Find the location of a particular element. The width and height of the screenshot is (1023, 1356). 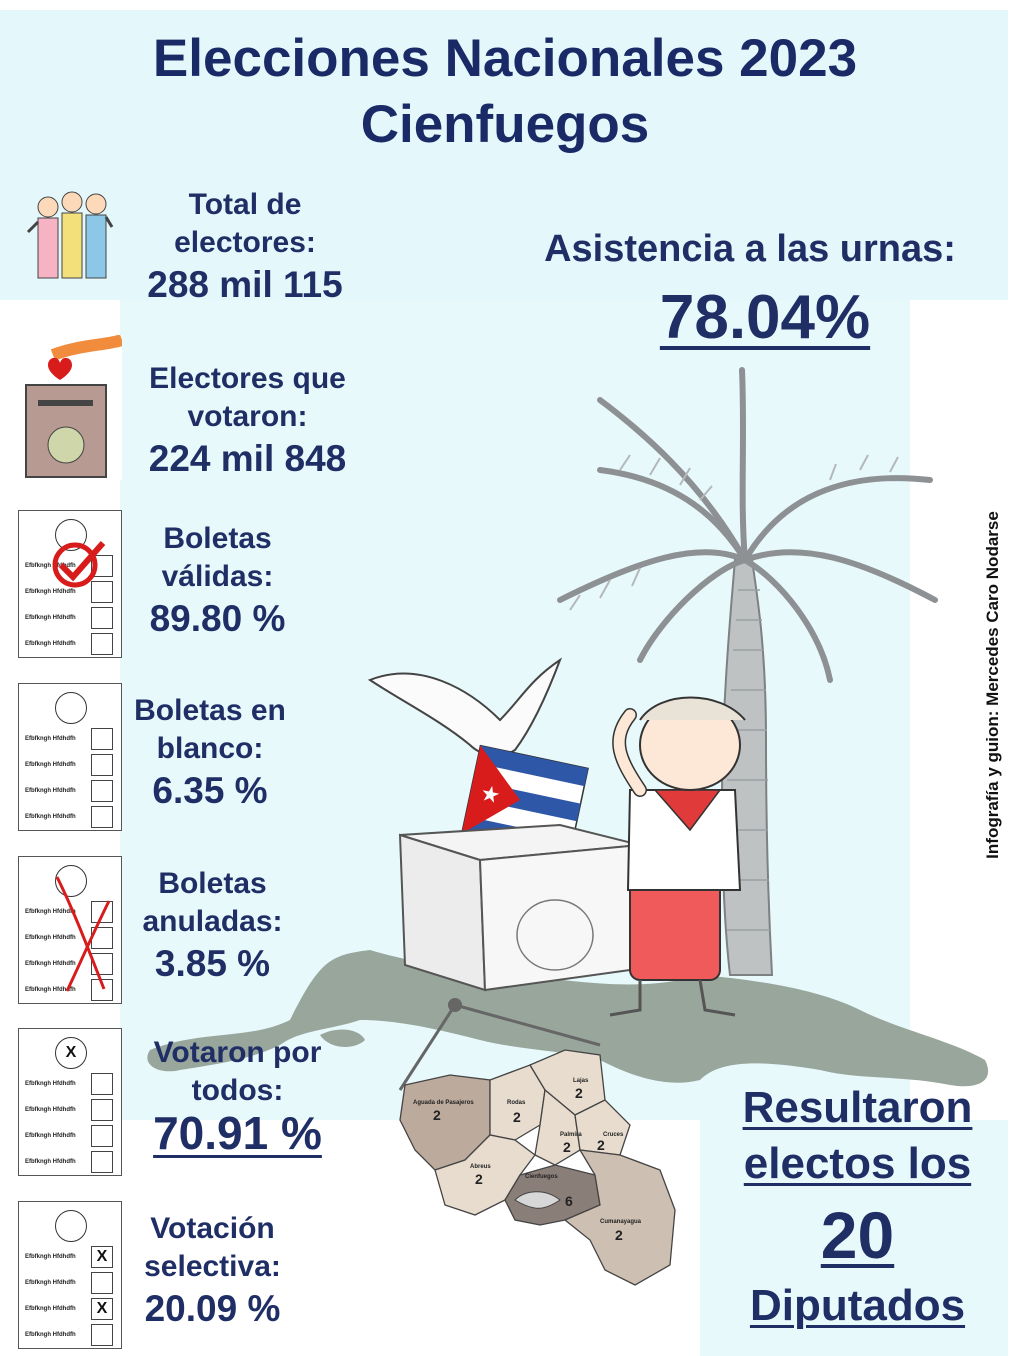

stat-selective-label: Votación selectiva: is located at coordinates (212, 1247).